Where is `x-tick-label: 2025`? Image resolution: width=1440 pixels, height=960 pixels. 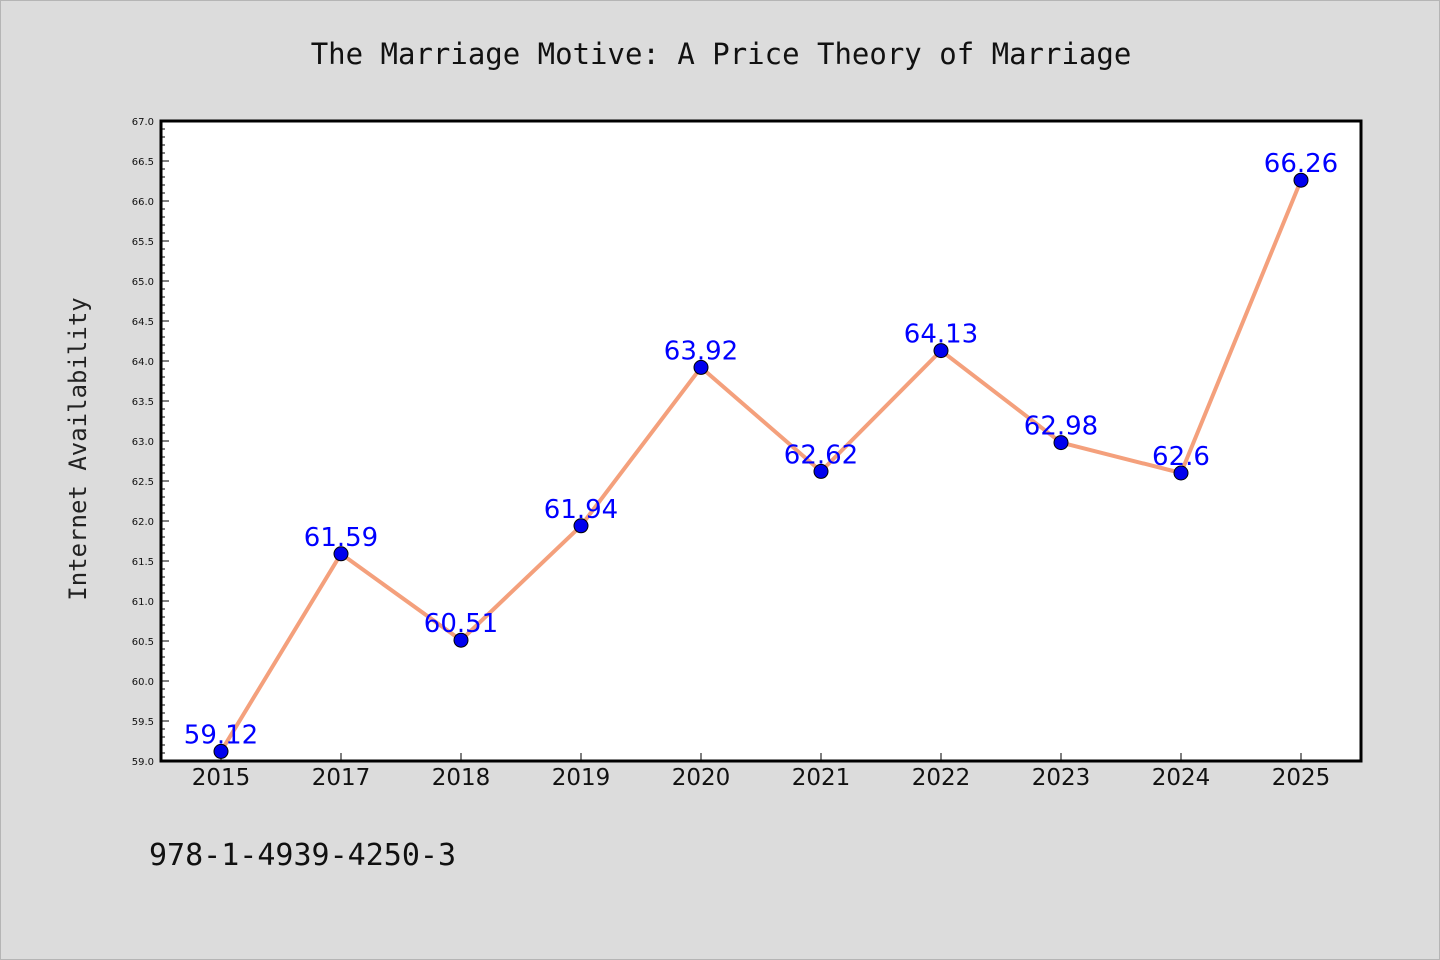 x-tick-label: 2025 is located at coordinates (1301, 778).